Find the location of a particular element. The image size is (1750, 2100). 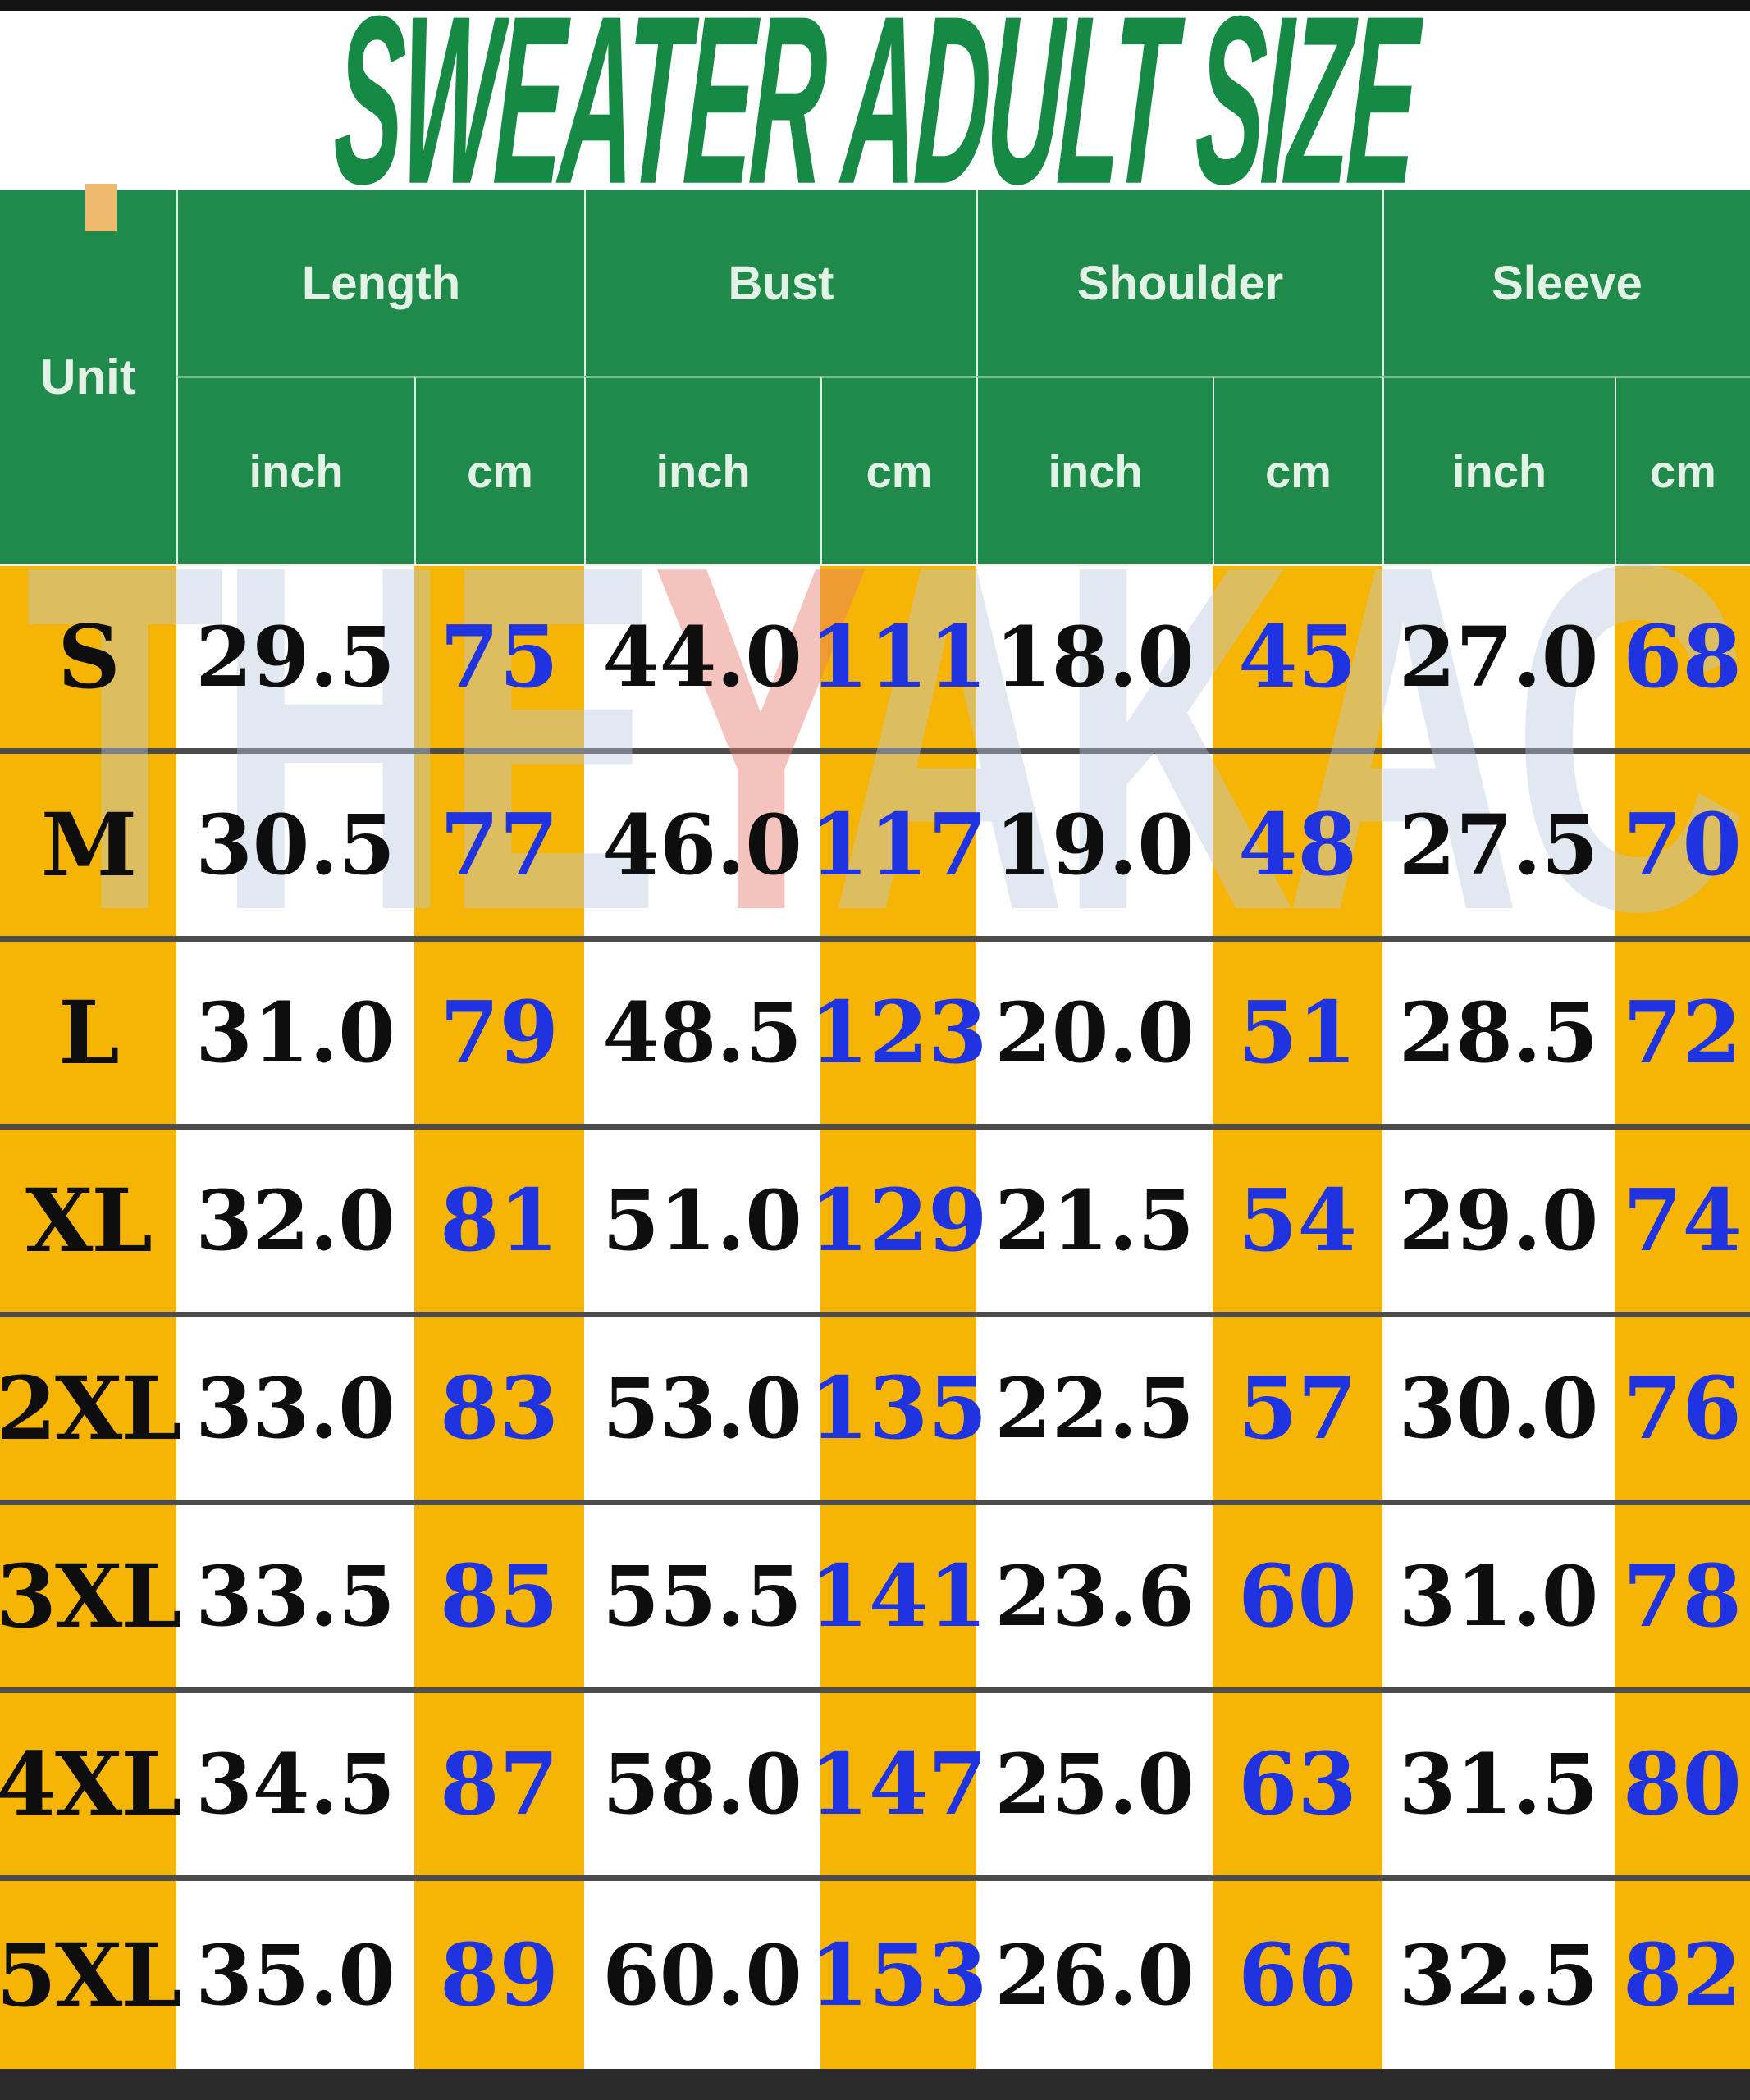

cell-value: 33.5 is located at coordinates (295, 1596).